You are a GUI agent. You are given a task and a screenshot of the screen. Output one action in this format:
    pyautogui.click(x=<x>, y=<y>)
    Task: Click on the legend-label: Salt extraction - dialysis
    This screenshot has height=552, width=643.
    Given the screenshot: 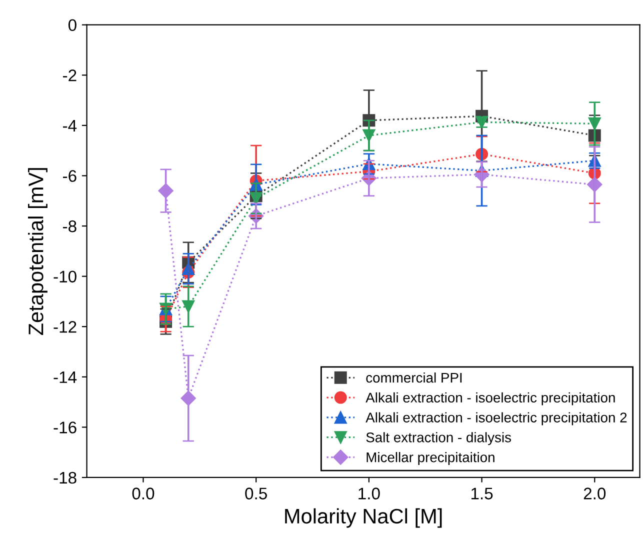 What is the action you would take?
    pyautogui.click(x=438, y=439)
    